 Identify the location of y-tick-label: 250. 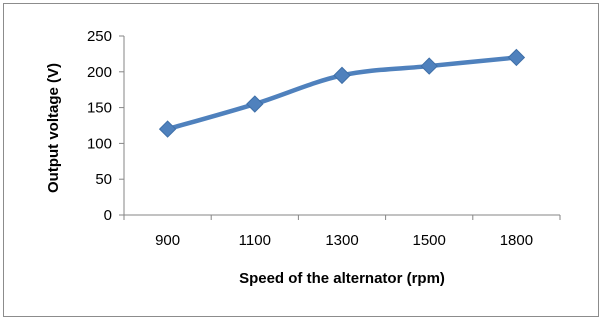
(99, 36).